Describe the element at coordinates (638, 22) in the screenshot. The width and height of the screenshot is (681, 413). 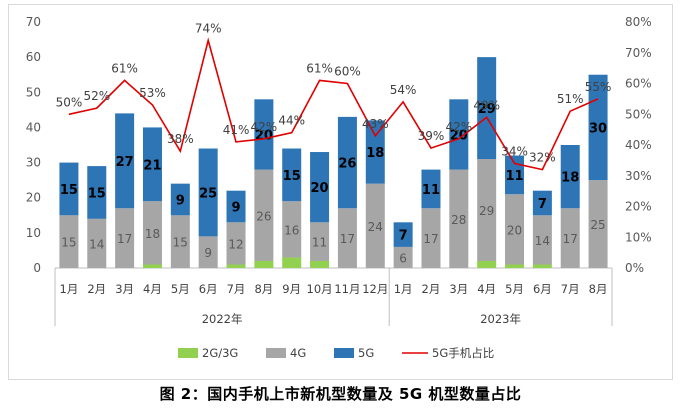
I see `y2-axis-tick-label: 80%` at that location.